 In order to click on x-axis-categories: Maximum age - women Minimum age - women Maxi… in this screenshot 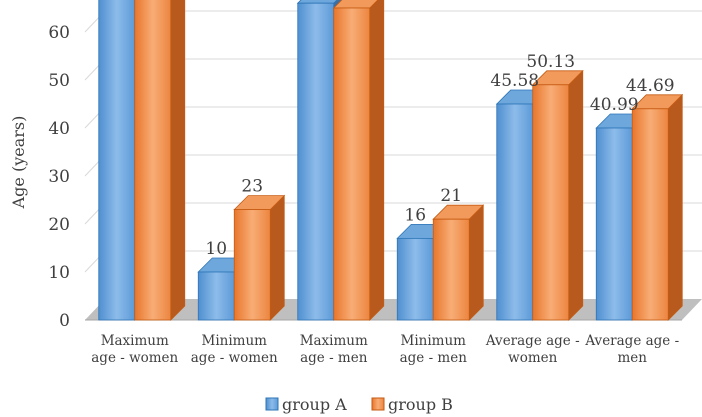, I will do `click(385, 349)`.